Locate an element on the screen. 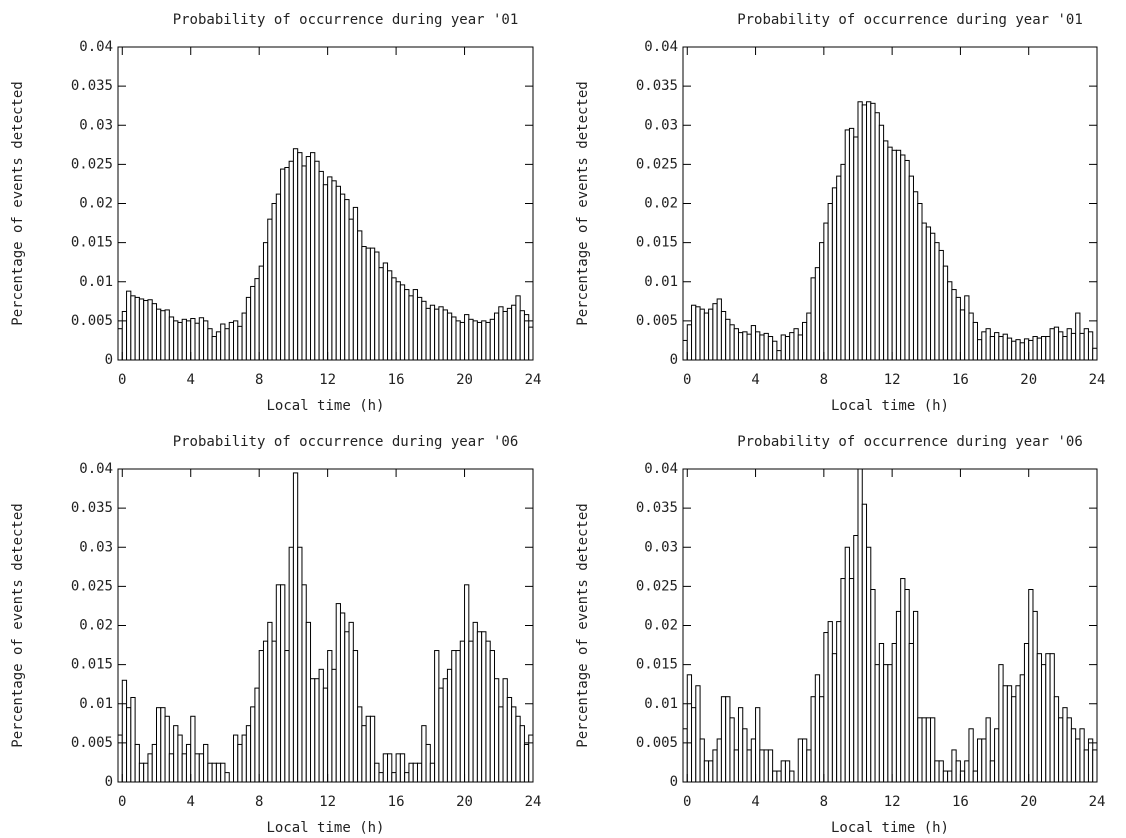  y-tick-label: 0.005 is located at coordinates (92, 743).